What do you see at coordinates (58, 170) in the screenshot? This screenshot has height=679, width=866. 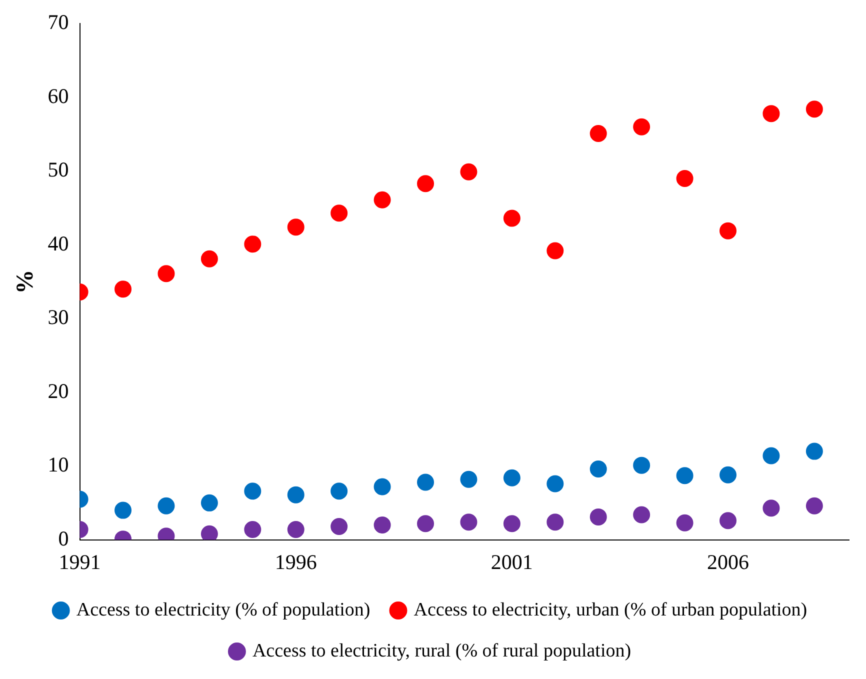 I see `y-tick-label: 50` at bounding box center [58, 170].